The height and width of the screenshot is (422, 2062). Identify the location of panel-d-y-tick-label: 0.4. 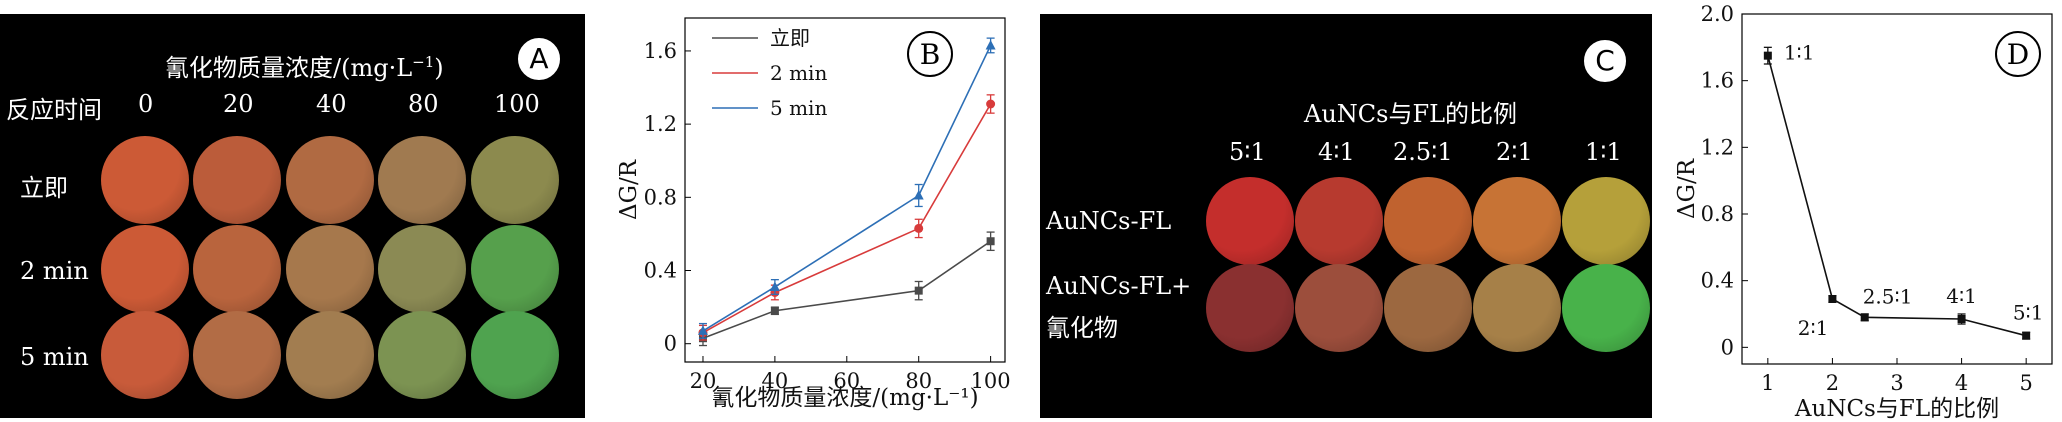
(1717, 281).